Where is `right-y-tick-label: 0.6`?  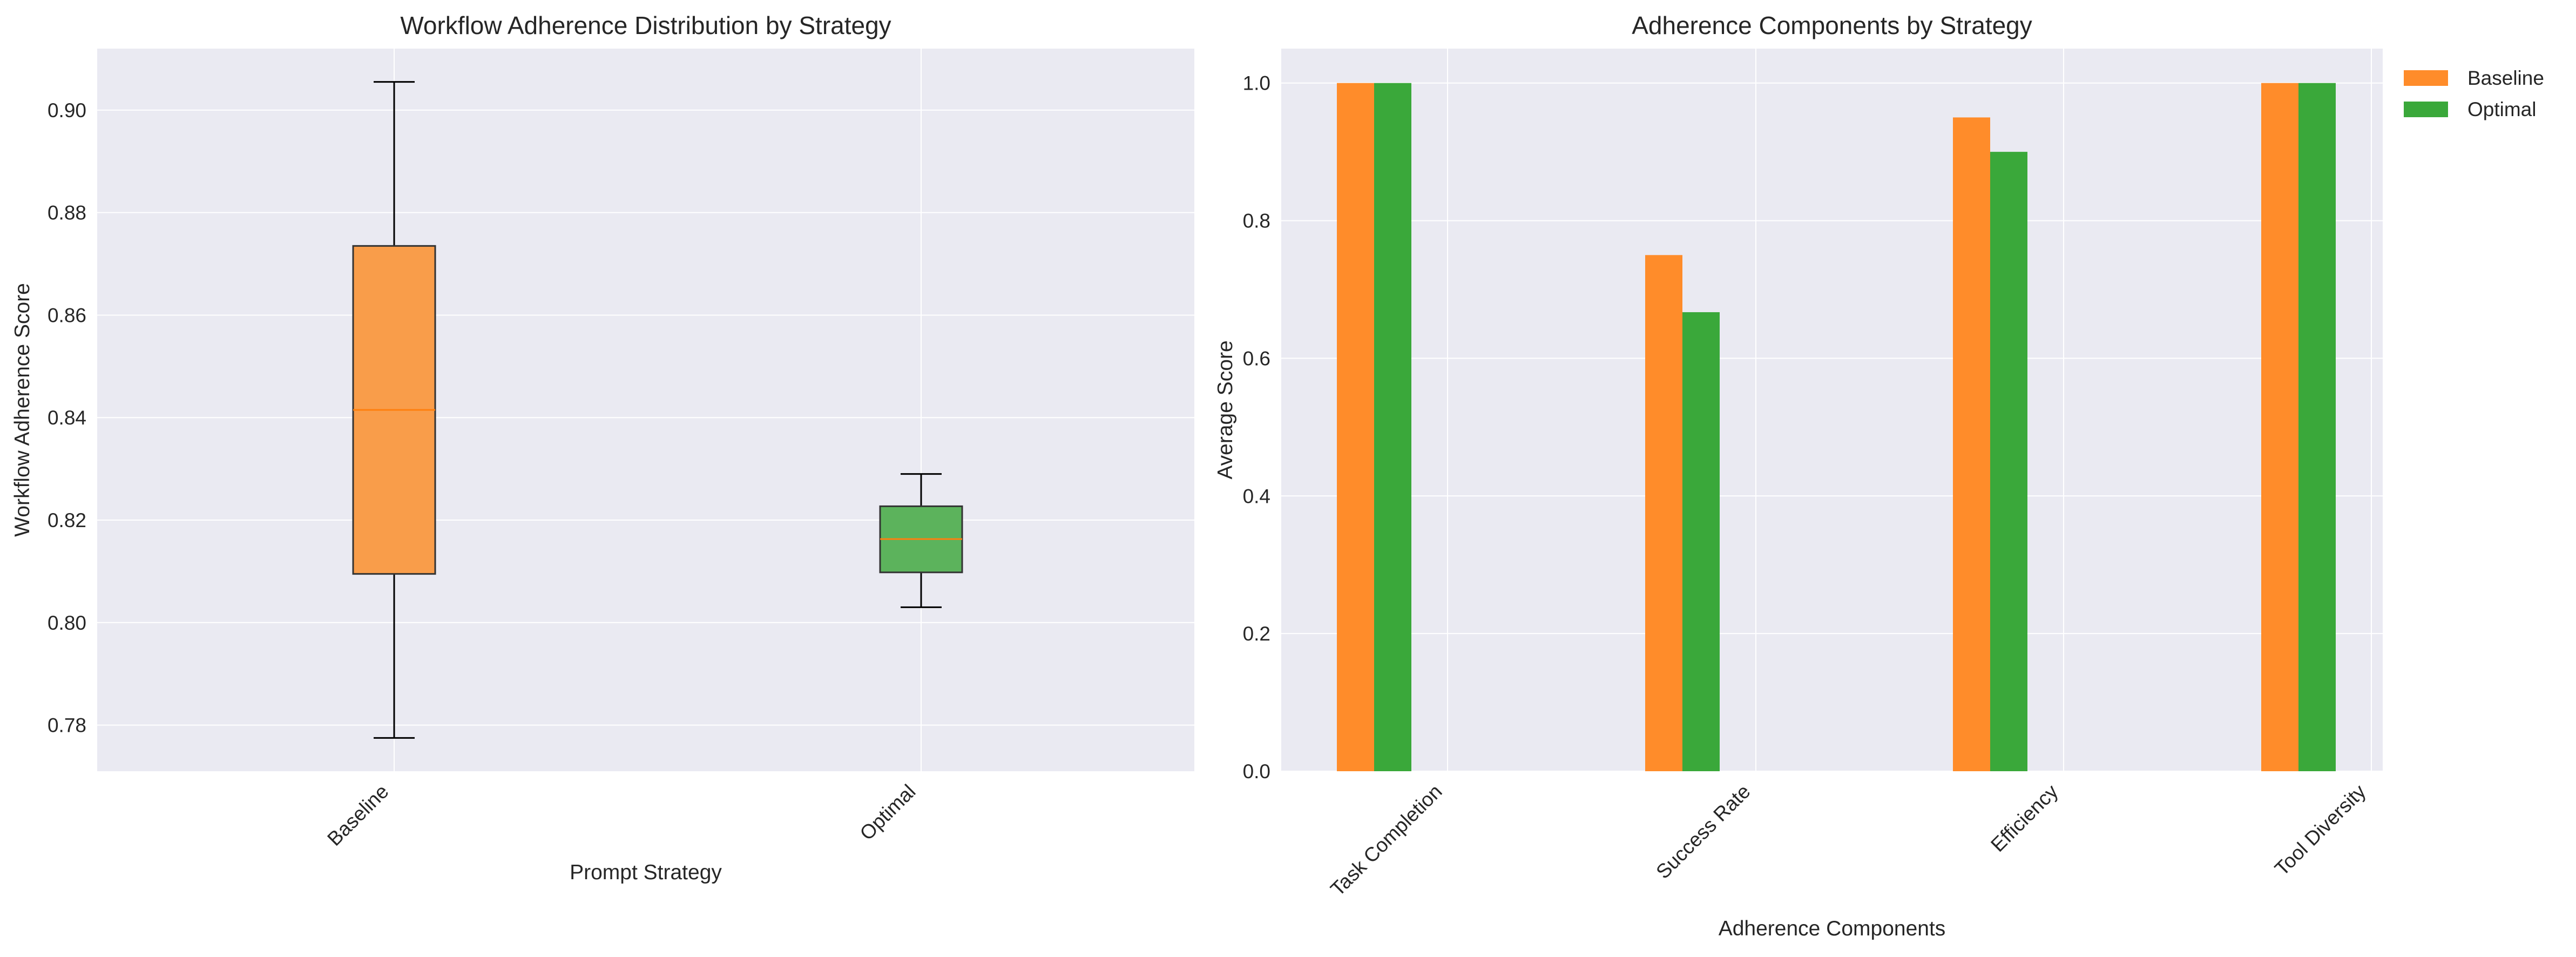
right-y-tick-label: 0.6 is located at coordinates (1257, 358).